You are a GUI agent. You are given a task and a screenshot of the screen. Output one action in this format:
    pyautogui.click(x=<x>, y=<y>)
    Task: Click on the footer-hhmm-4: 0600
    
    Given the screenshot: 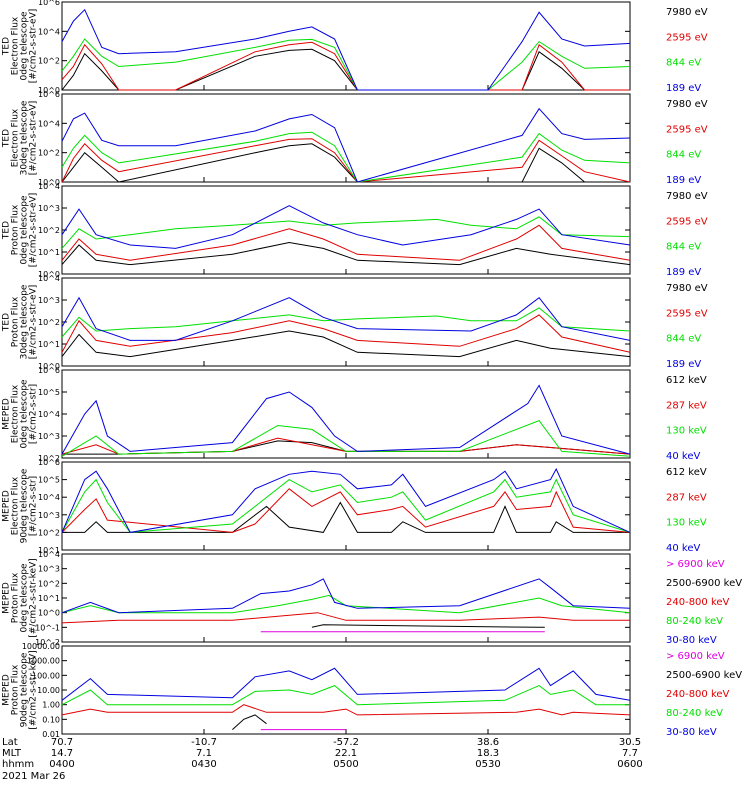 What is the action you would take?
    pyautogui.click(x=629, y=764)
    